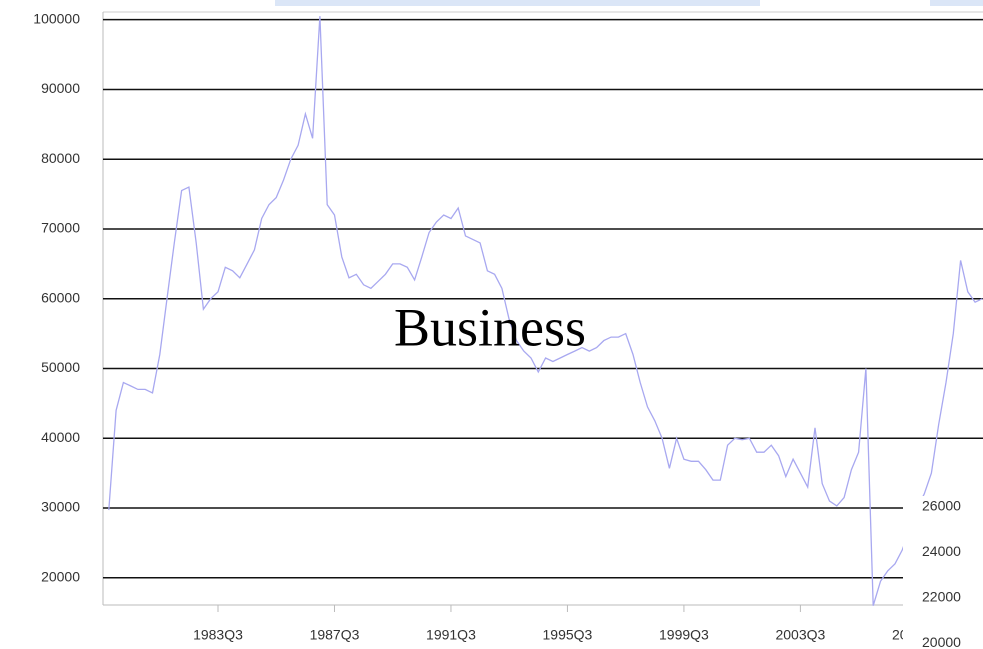 This screenshot has width=983, height=649. I want to click on x-tick-label: 1999Q3, so click(684, 635).